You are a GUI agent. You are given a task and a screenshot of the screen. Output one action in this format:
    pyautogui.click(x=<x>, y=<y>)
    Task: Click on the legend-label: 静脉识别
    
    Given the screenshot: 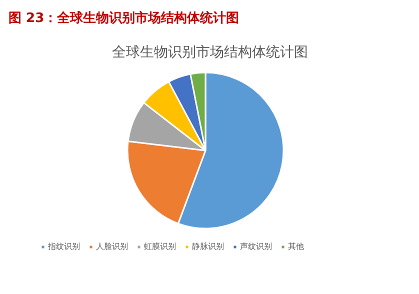 What is the action you would take?
    pyautogui.click(x=208, y=246)
    